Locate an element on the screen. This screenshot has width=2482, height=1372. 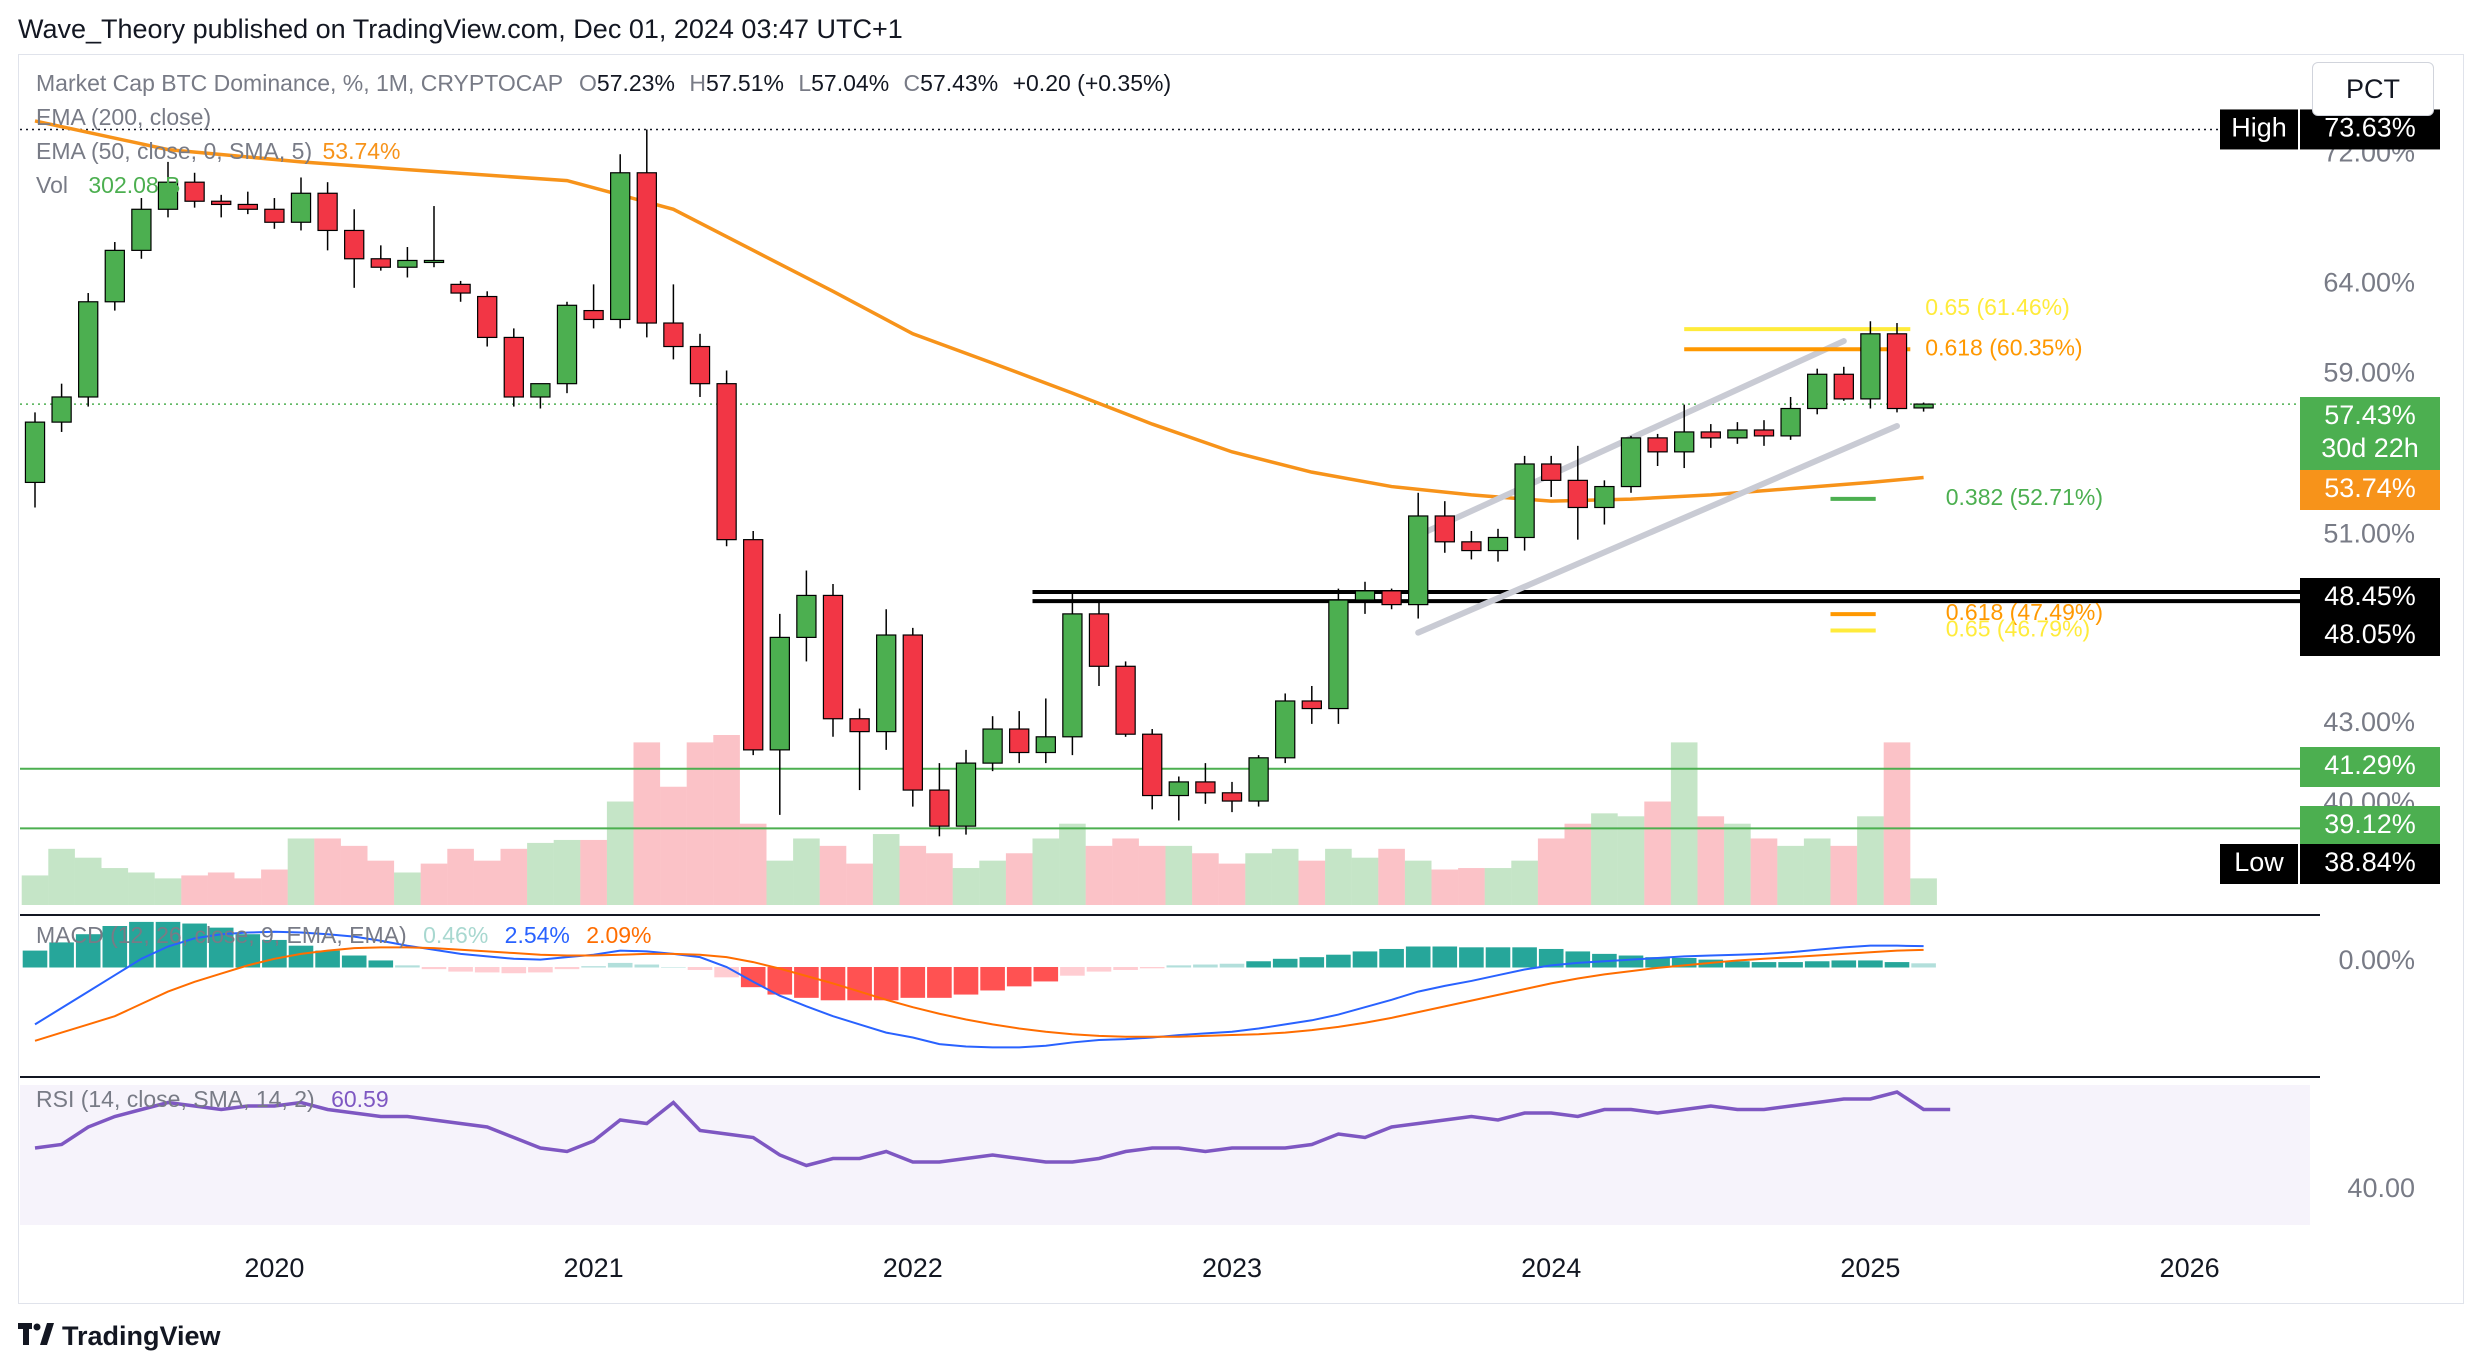
legend-macd-line: 2.54% is located at coordinates (537, 935).